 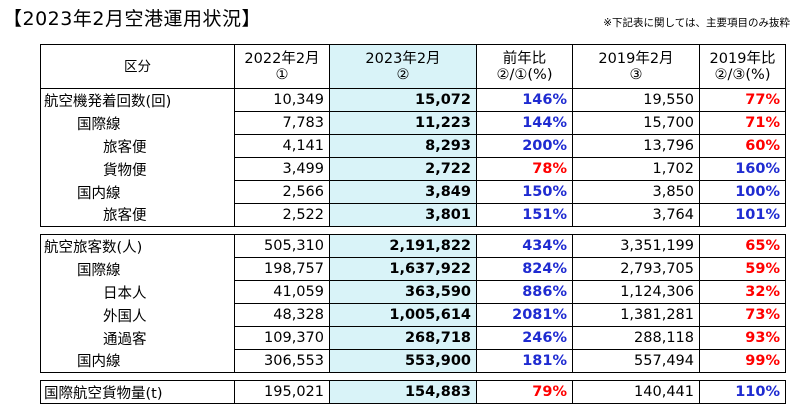 I want to click on value-2022-feb: 198,757, so click(x=282, y=269).